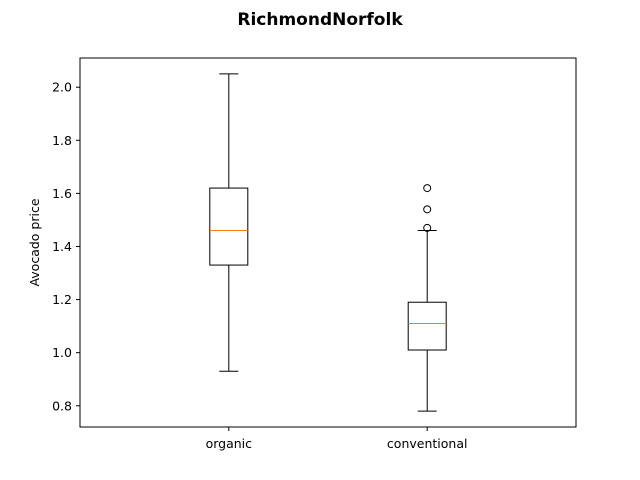 The width and height of the screenshot is (640, 480). I want to click on y-tick-label: 1.0, so click(62, 352).